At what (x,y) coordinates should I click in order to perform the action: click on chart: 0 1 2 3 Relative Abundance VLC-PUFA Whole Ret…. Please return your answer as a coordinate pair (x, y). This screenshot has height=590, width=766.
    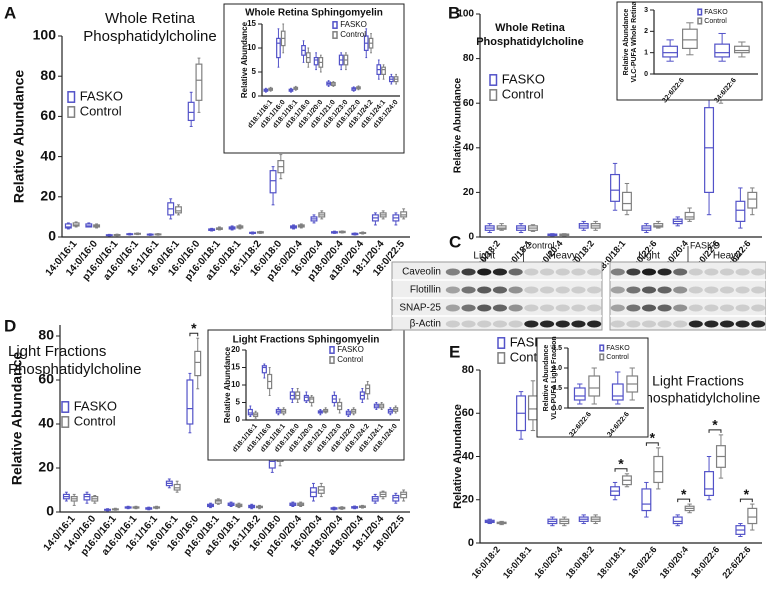
    Looking at the image, I should click on (689, 52).